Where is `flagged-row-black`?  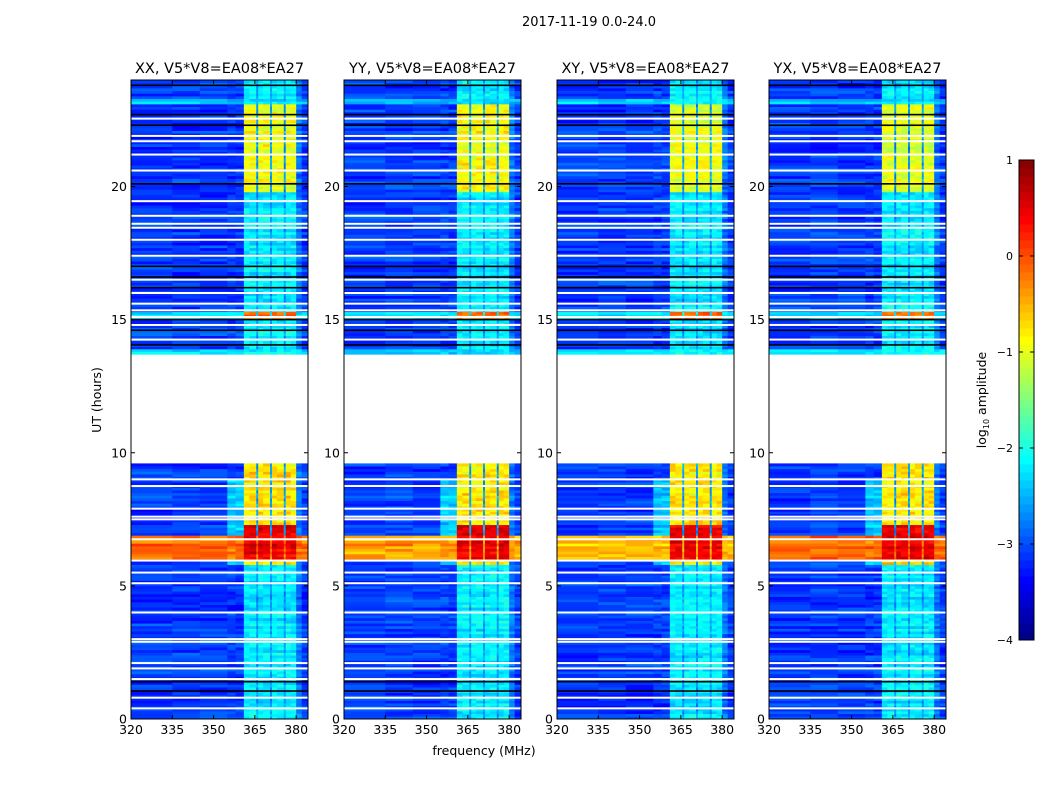
flagged-row-black is located at coordinates (219, 184).